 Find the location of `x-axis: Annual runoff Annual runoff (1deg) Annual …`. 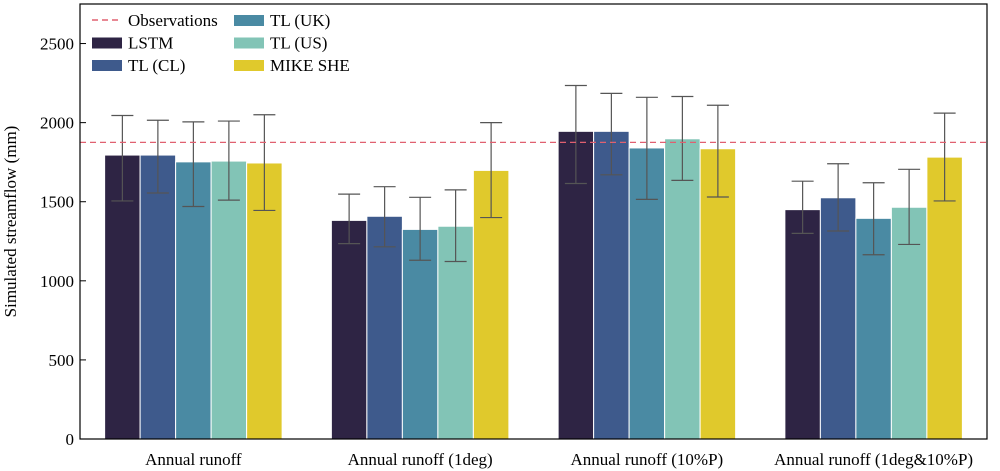

x-axis: Annual runoff Annual runoff (1deg) Annual … is located at coordinates (559, 459).